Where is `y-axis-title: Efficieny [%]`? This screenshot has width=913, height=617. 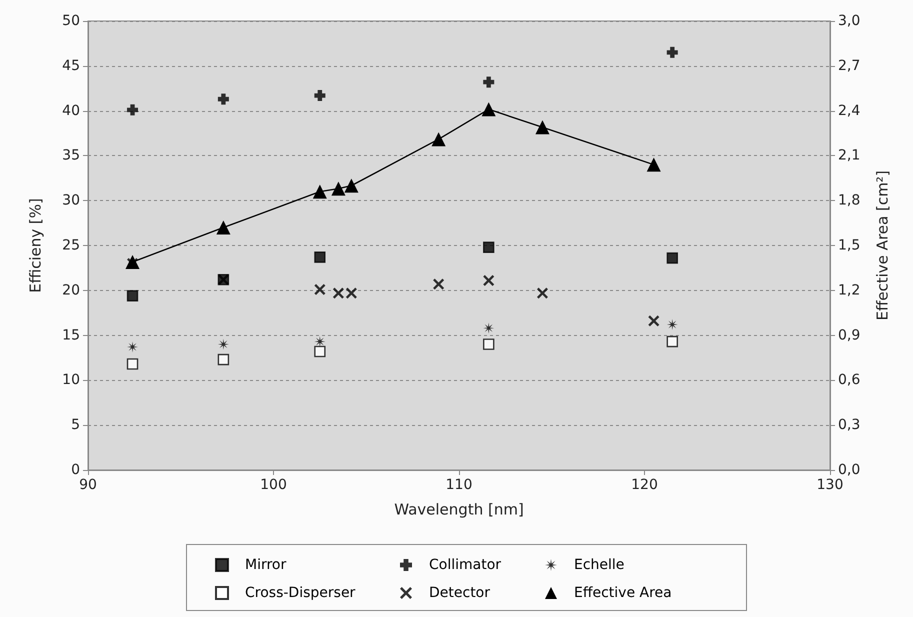
y-axis-title: Efficieny [%] is located at coordinates (35, 245).